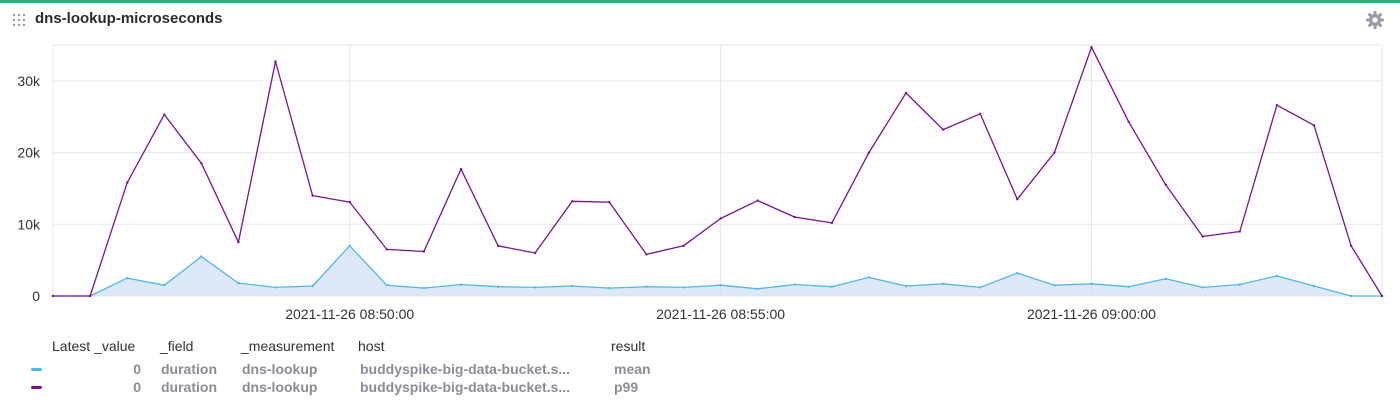  What do you see at coordinates (29, 153) in the screenshot?
I see `y-tick-label: 20k` at bounding box center [29, 153].